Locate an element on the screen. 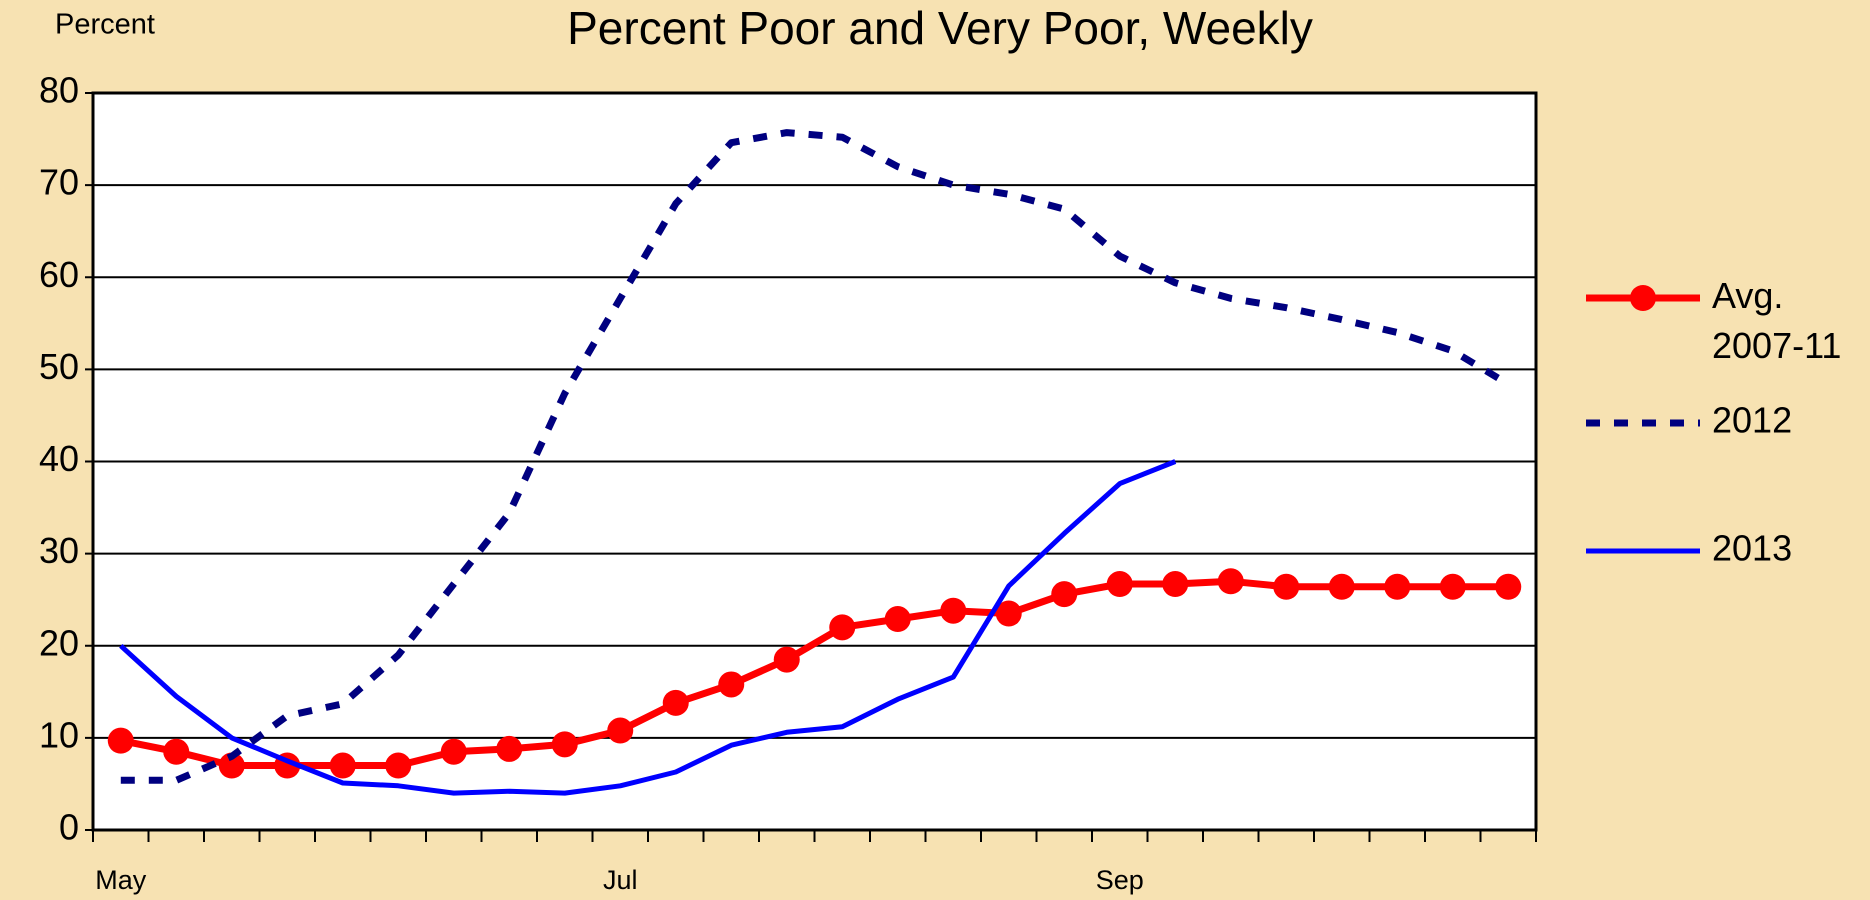  x-tick-label: Jul is located at coordinates (620, 880).